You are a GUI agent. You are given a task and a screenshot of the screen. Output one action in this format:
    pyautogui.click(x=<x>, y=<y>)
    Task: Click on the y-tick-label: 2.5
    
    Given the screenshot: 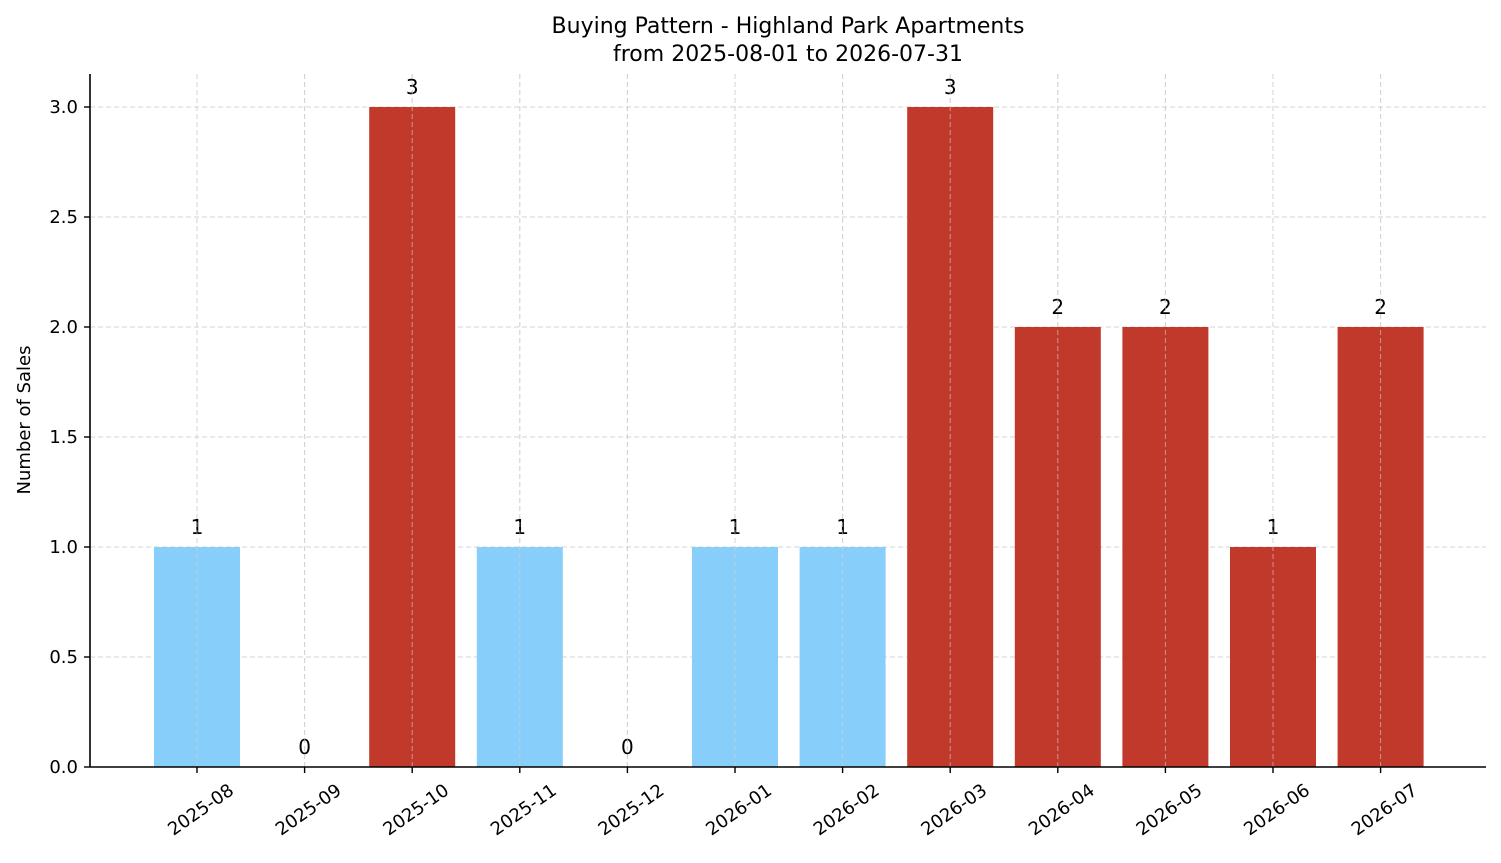 What is the action you would take?
    pyautogui.click(x=63, y=217)
    